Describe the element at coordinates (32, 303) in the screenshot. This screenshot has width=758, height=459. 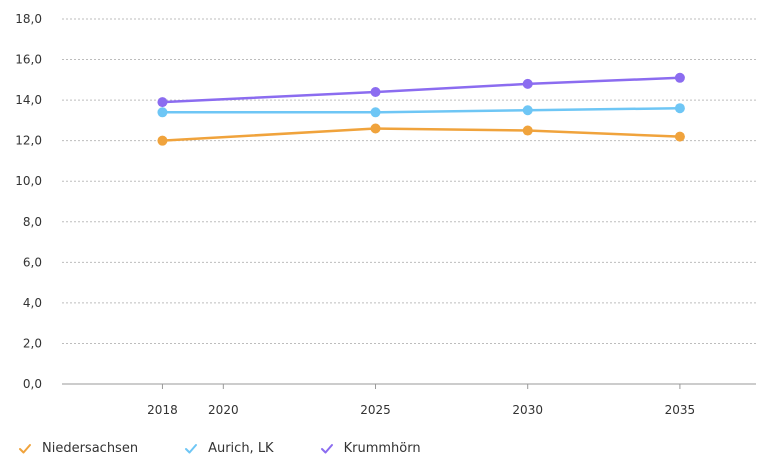
I see `y-tick-label: 4,0` at that location.